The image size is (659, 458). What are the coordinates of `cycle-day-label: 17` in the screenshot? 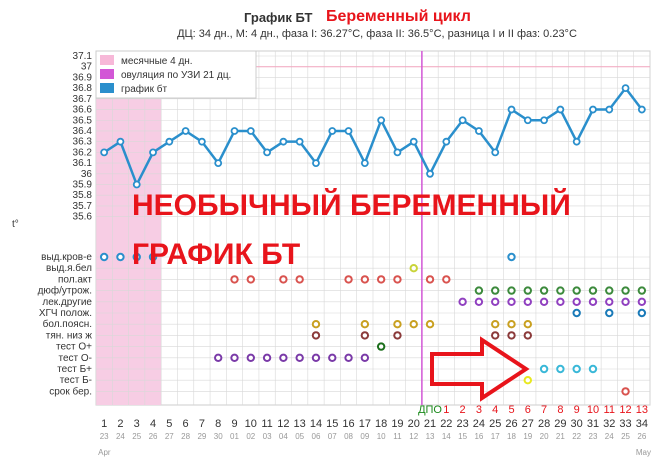 It's located at (365, 424).